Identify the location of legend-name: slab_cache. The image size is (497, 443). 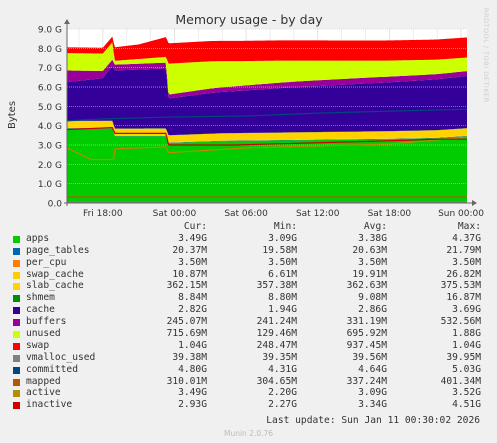
(55, 286).